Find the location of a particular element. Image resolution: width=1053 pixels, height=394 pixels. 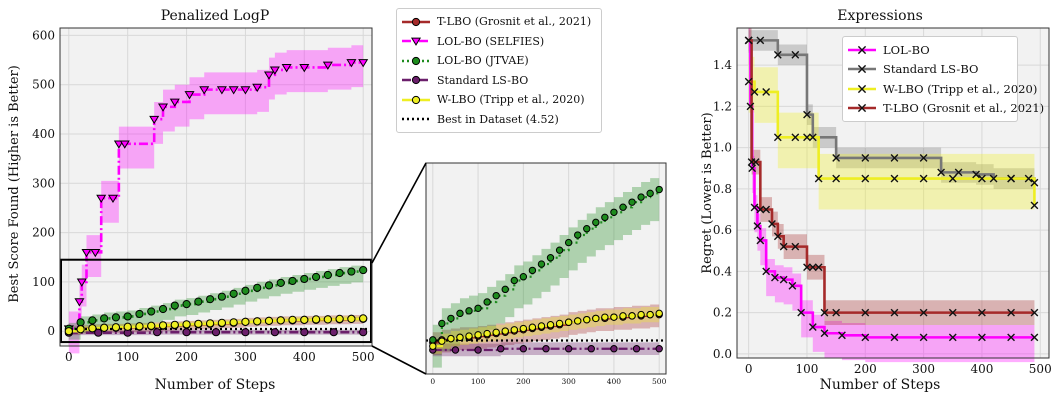

ylabel-expressions: Regret (Lower is Better) is located at coordinates (707, 192).